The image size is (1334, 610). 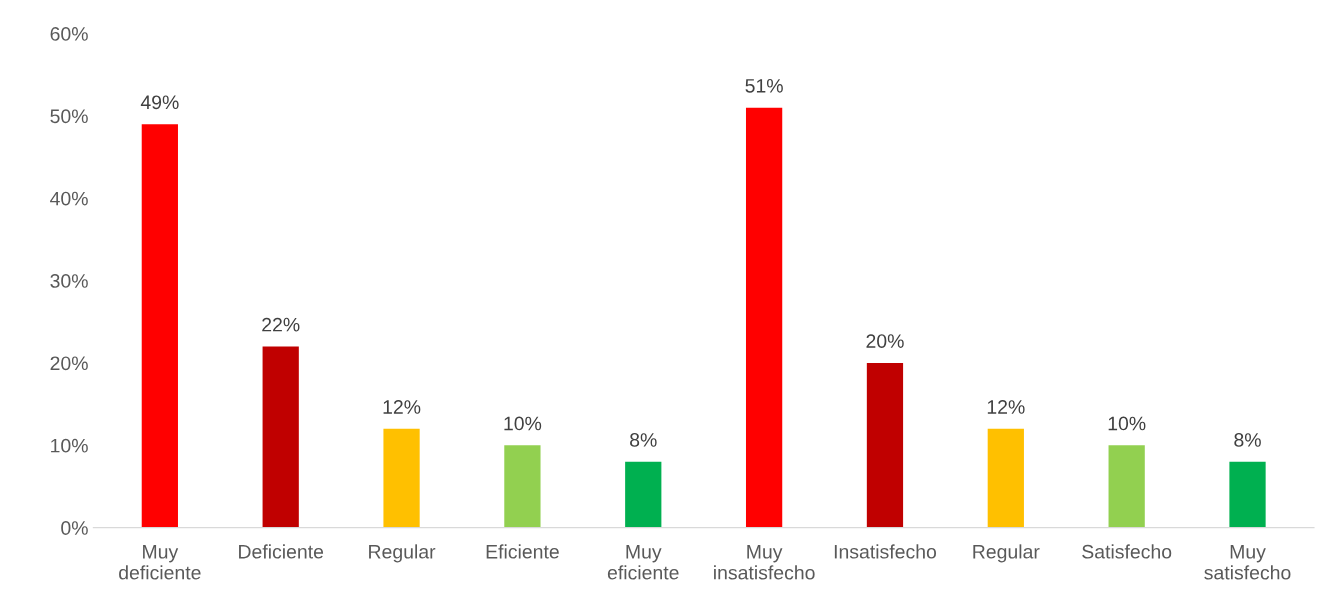 What do you see at coordinates (1247, 562) in the screenshot?
I see `x-tick-label: Muy satisfecho` at bounding box center [1247, 562].